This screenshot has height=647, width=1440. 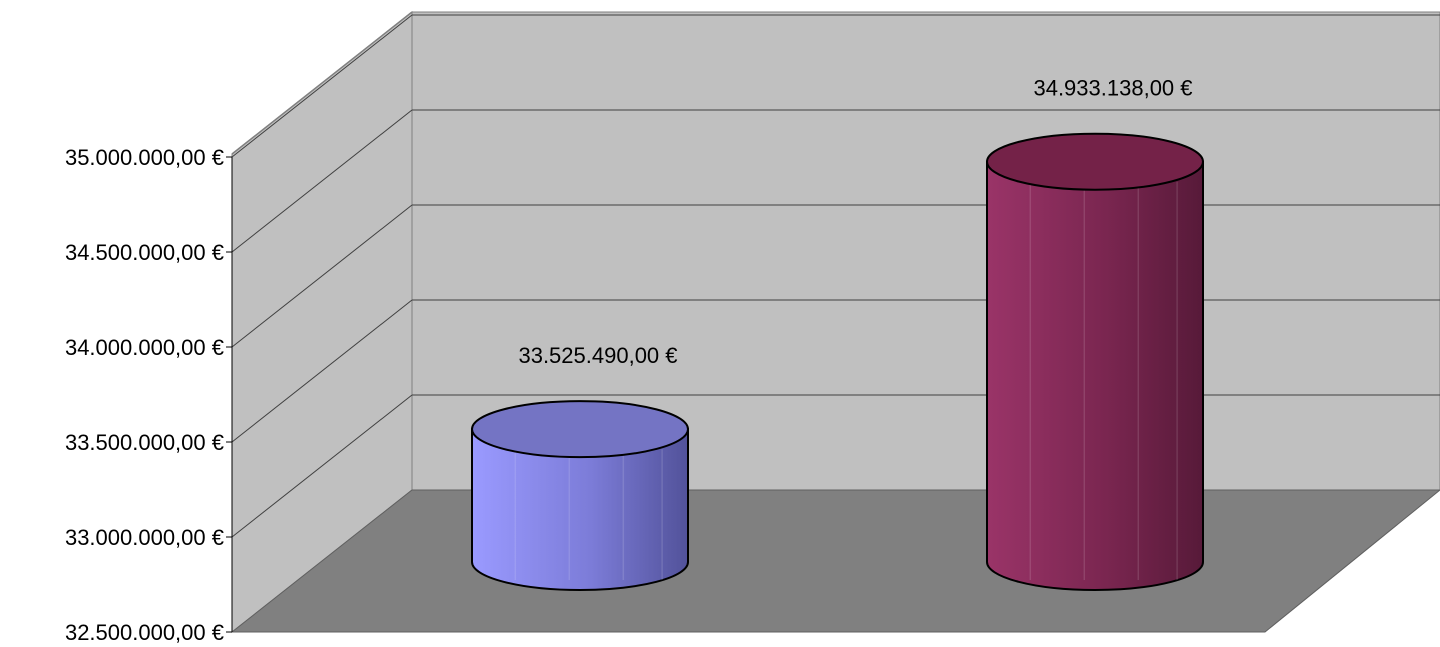 What do you see at coordinates (144, 537) in the screenshot?
I see `y-tick-label: 33.000.000,00 €` at bounding box center [144, 537].